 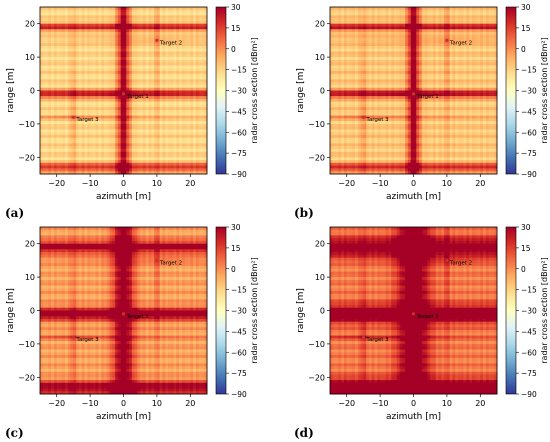 I want to click on panel-label: (d), so click(x=304, y=433).